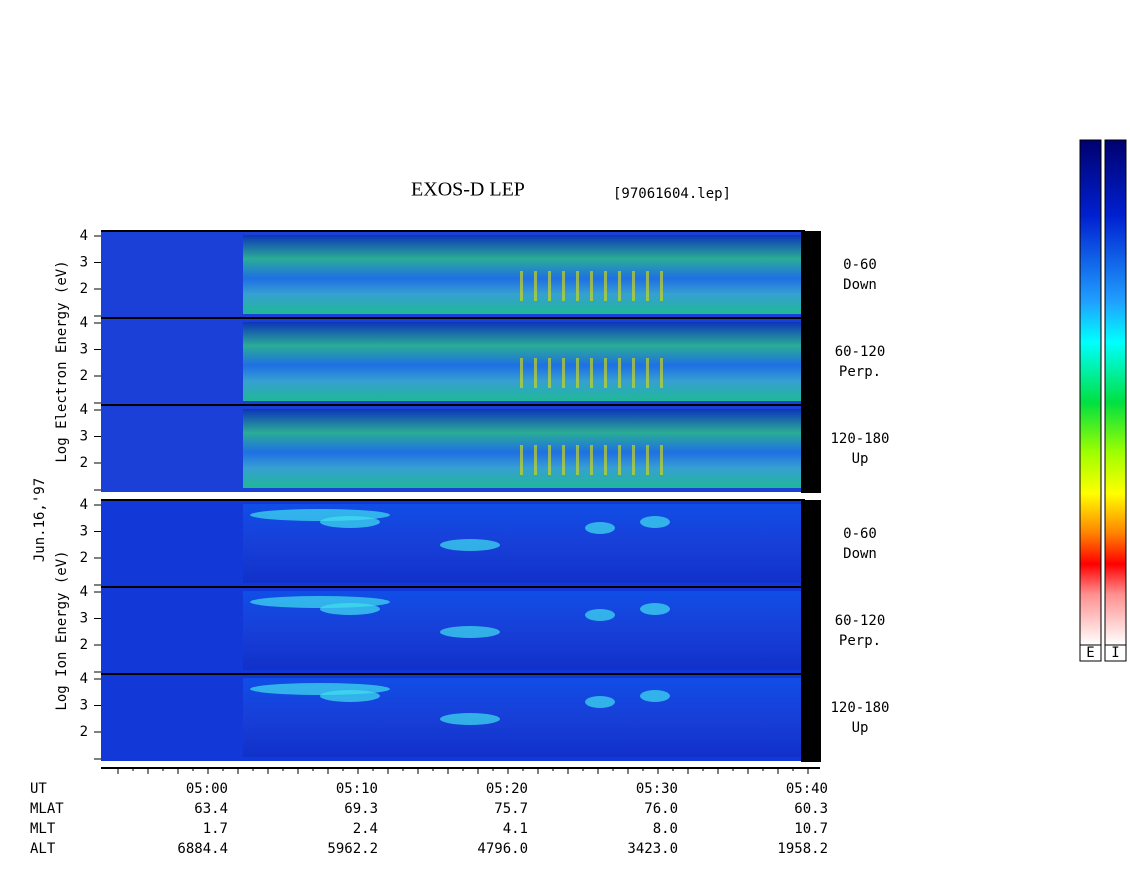 The image size is (1130, 875). What do you see at coordinates (811, 829) in the screenshot?
I see `table-cell: 10.7` at bounding box center [811, 829].